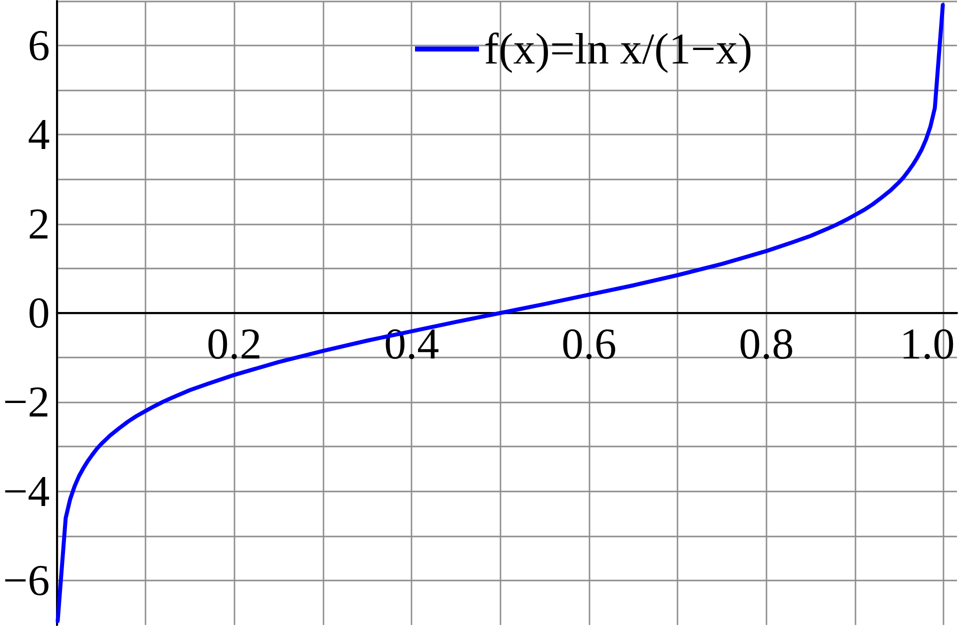 This screenshot has height=626, width=960. I want to click on y-tick-label: 2, so click(39, 223).